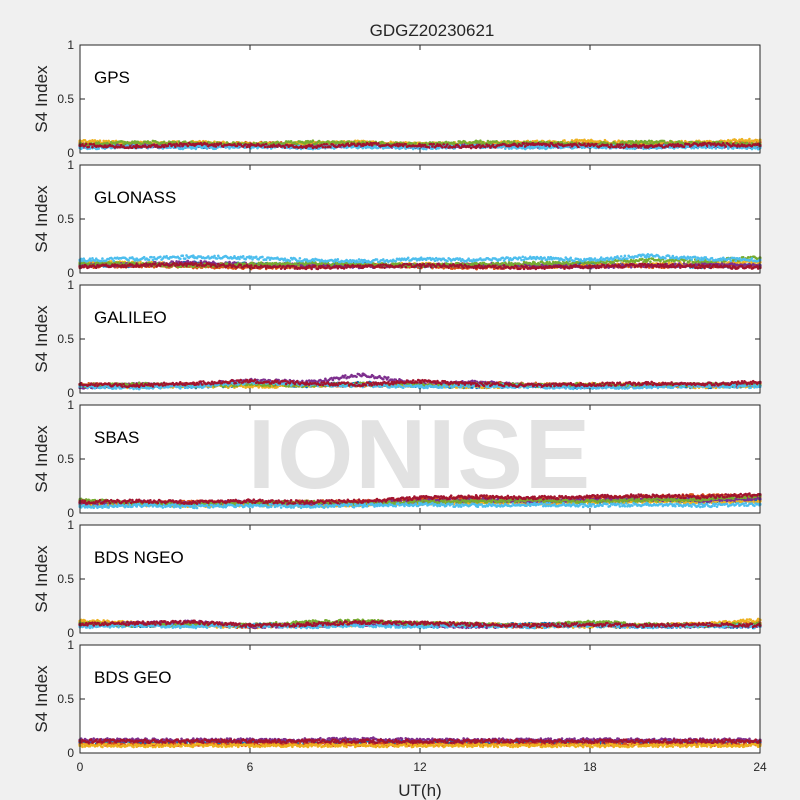  Describe the element at coordinates (70, 45) in the screenshot. I see `y-tick-label: 1` at that location.